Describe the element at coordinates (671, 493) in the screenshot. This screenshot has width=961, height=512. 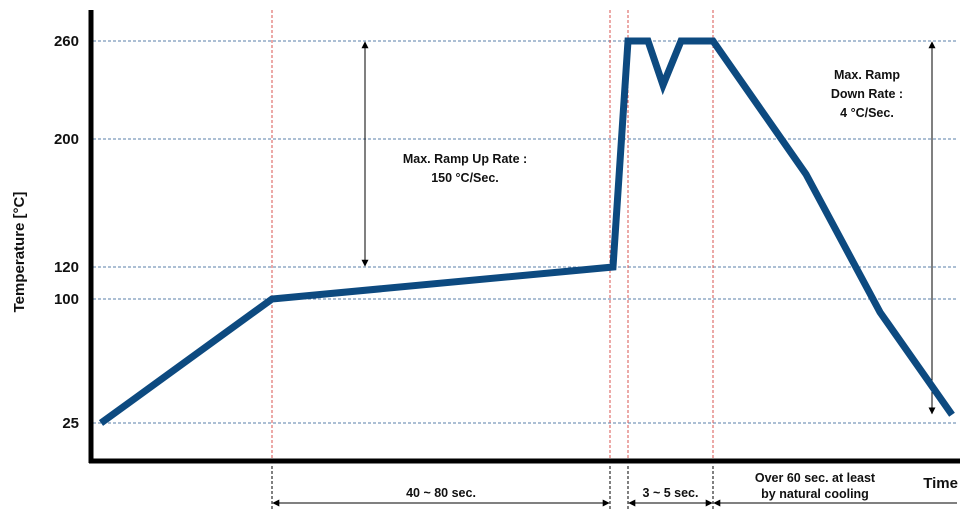
I see `span-label-peak: 3 ~ 5 sec.` at that location.